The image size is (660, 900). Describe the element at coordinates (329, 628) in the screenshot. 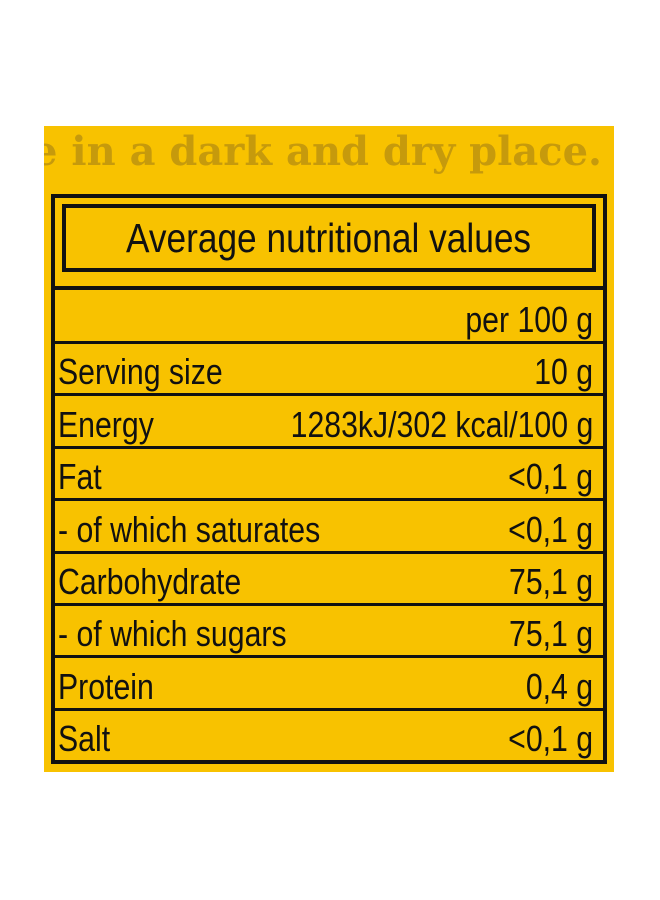

I see `table-row-sugars: - of which sugars 75,1 g` at that location.